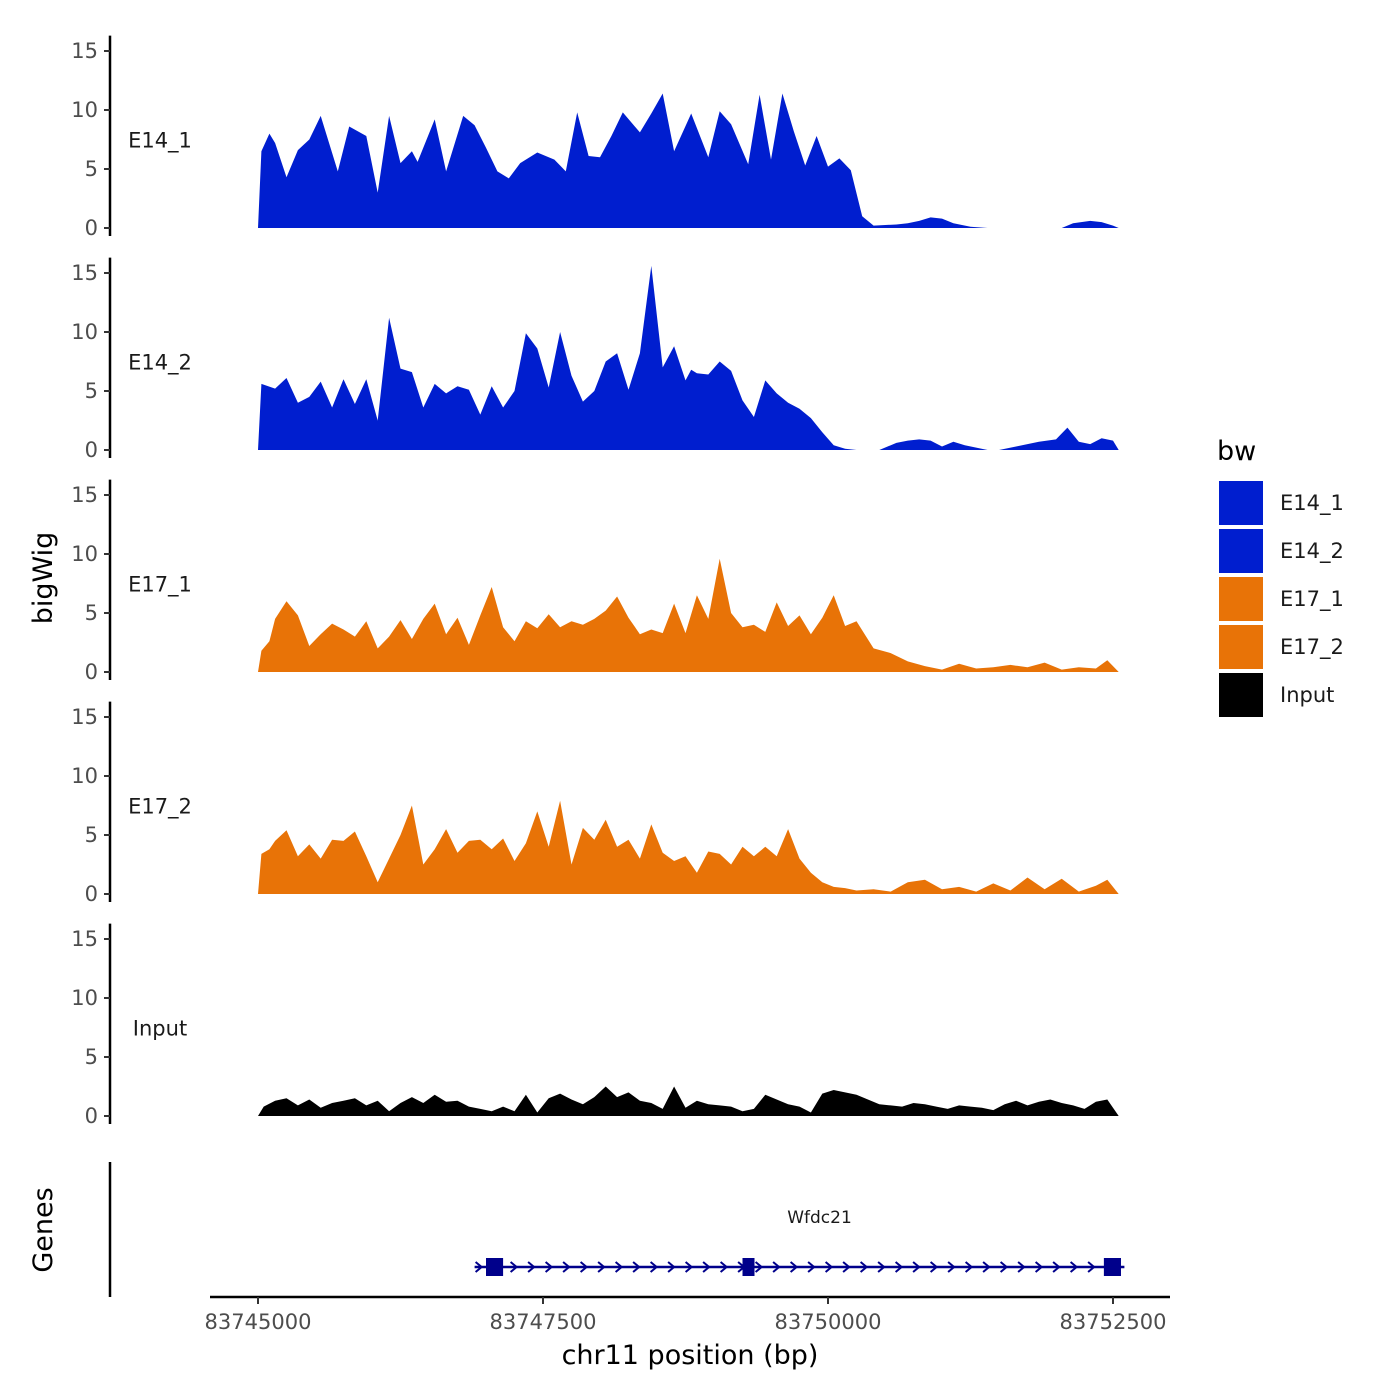 Image resolution: width=1400 pixels, height=1400 pixels. What do you see at coordinates (1312, 551) in the screenshot?
I see `legend-label: E14_2` at bounding box center [1312, 551].